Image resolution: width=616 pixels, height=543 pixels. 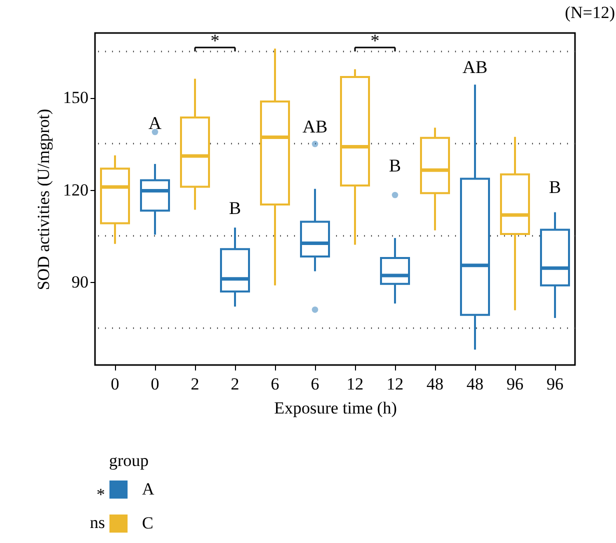 I want to click on legend-label: C, so click(x=148, y=523).